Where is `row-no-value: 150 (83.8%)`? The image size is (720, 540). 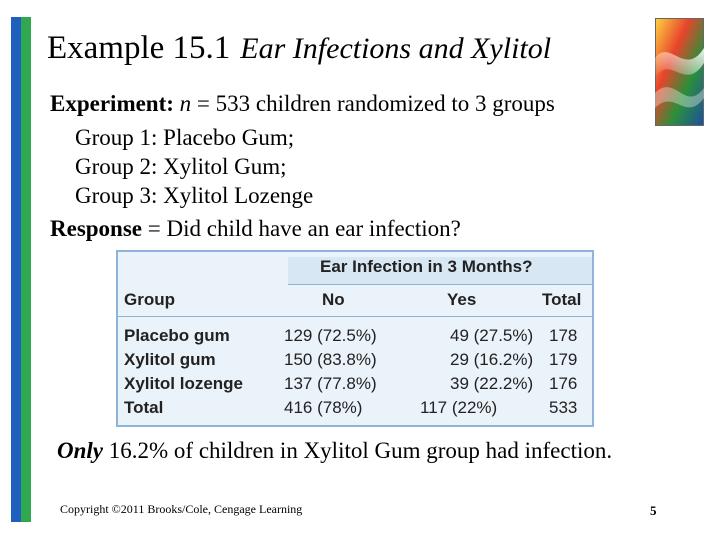 row-no-value: 150 (83.8%) is located at coordinates (330, 359).